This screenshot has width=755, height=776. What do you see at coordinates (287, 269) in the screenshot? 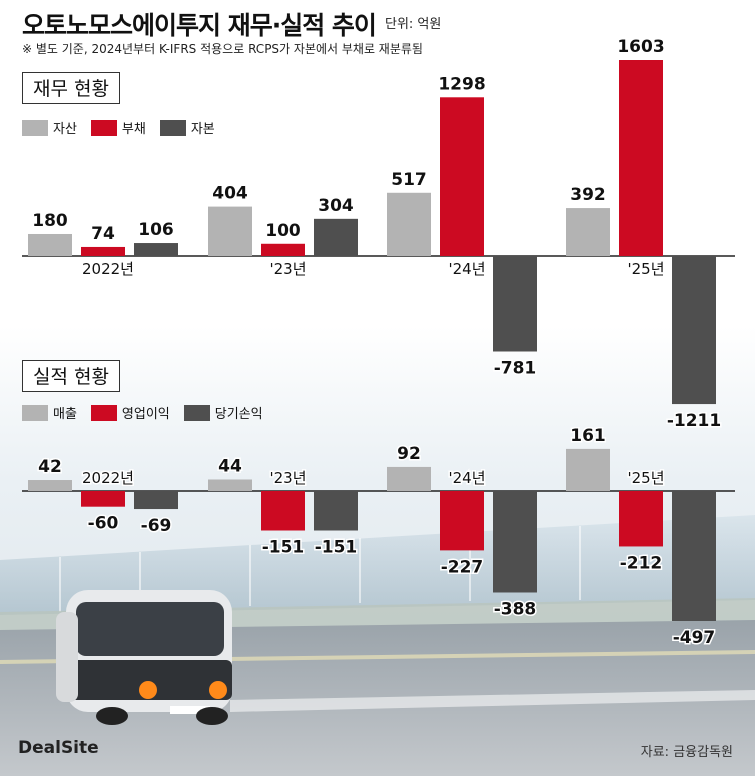
I see `chart-0-category-label: '23년` at bounding box center [287, 269].